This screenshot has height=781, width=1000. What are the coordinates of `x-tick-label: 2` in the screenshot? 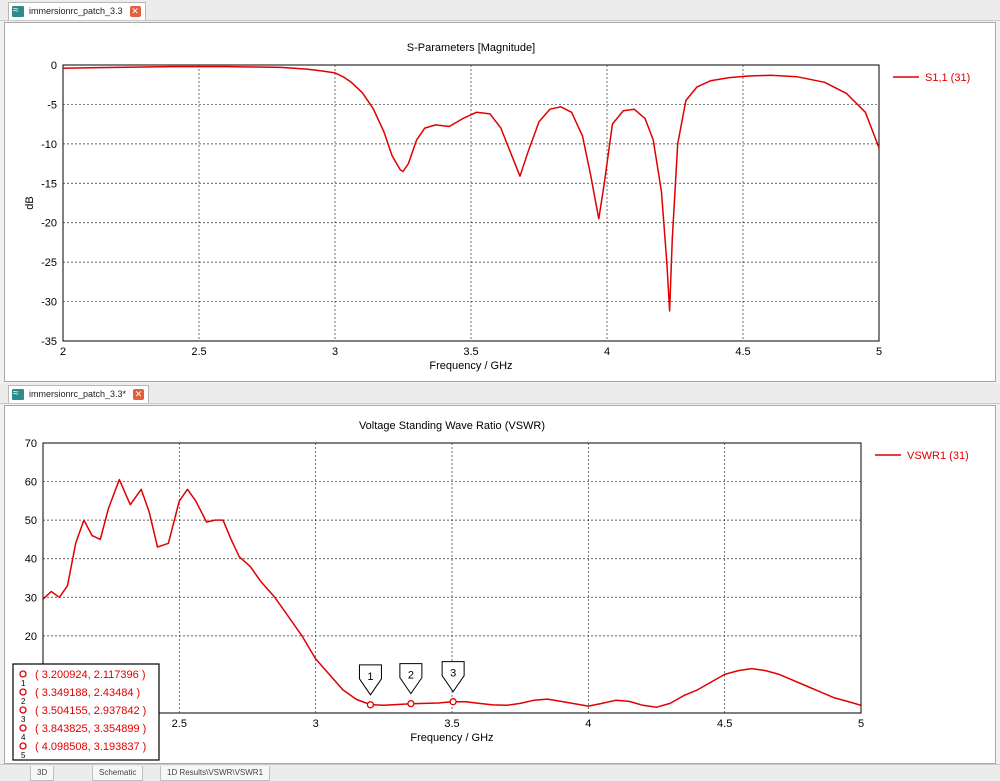 It's located at (63, 352).